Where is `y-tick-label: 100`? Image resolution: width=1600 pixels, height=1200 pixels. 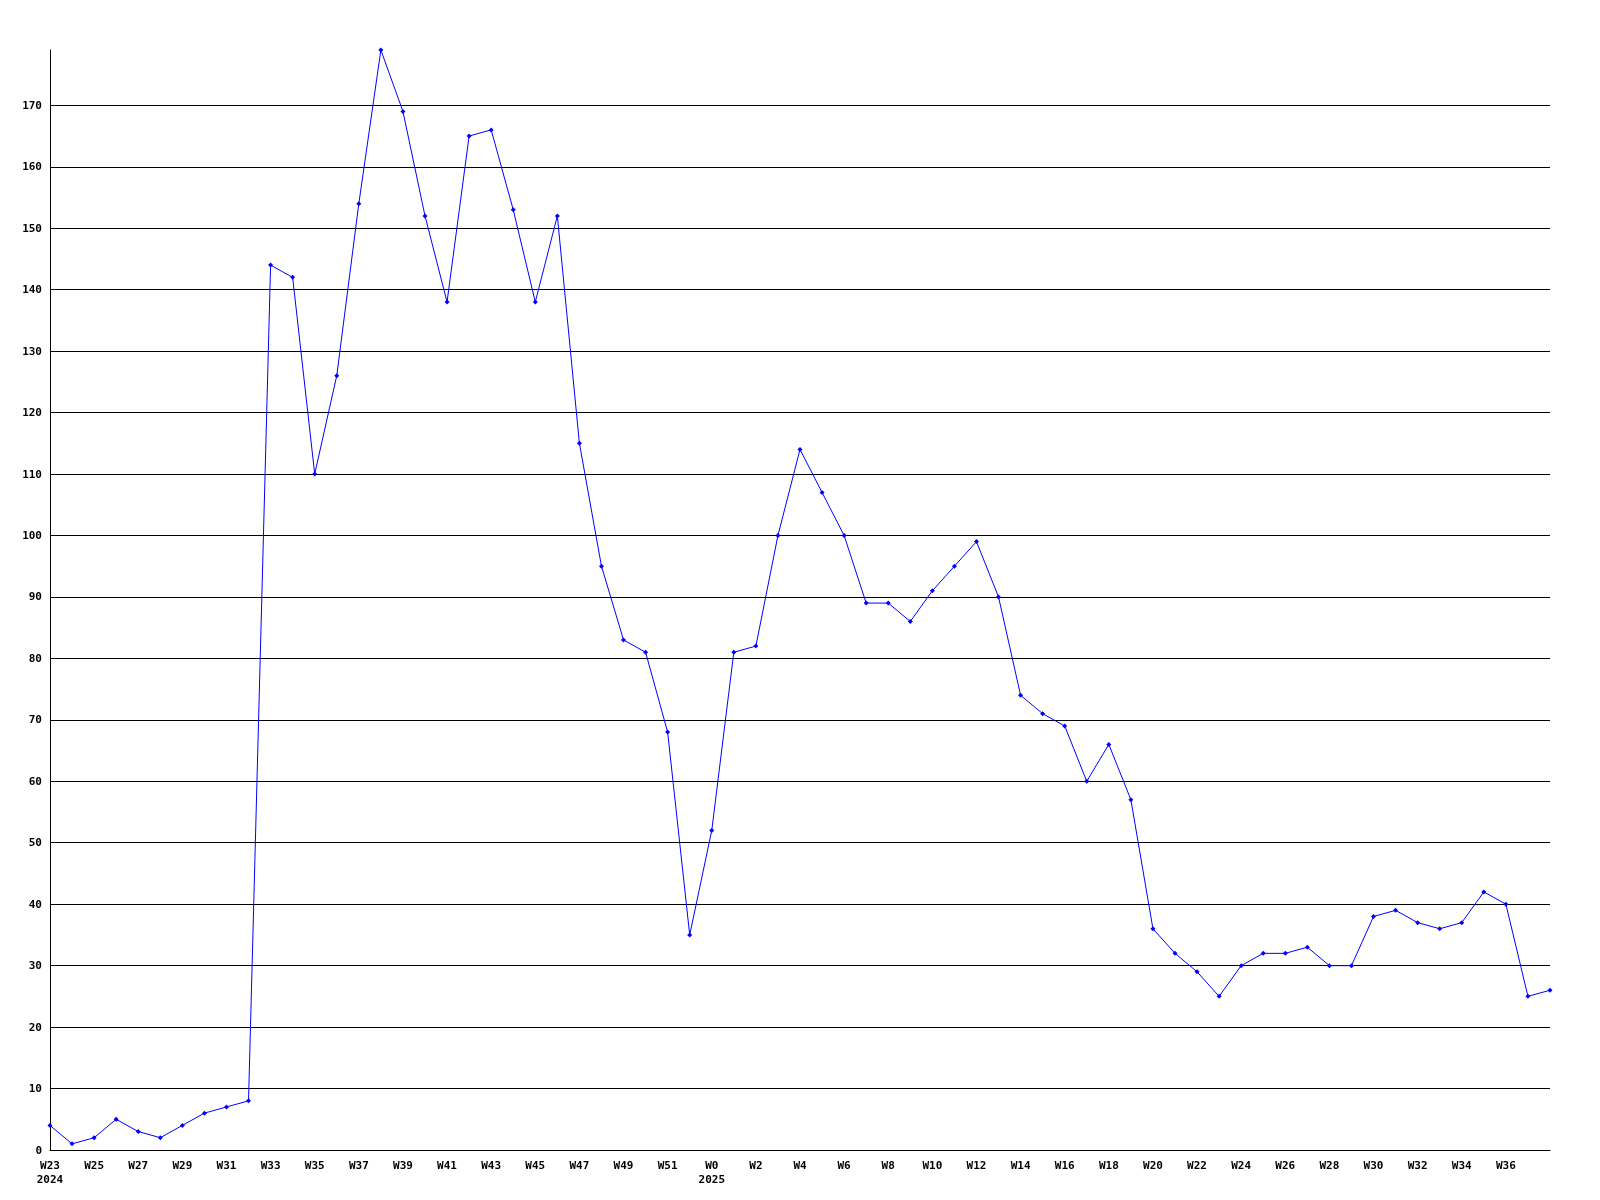 y-tick-label: 100 is located at coordinates (32, 535).